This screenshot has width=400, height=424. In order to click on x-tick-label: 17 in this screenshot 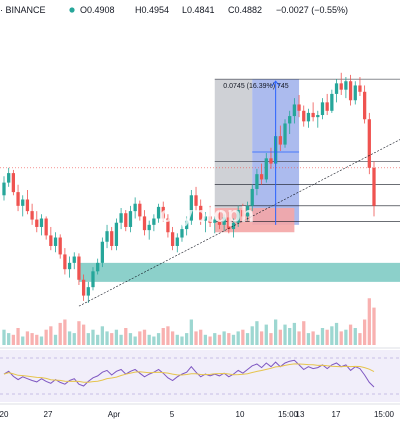, I will do `click(336, 414)`.